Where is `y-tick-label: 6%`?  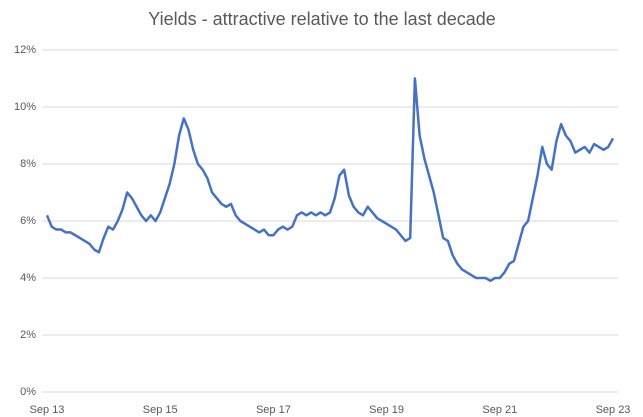
y-tick-label: 6% is located at coordinates (28, 221).